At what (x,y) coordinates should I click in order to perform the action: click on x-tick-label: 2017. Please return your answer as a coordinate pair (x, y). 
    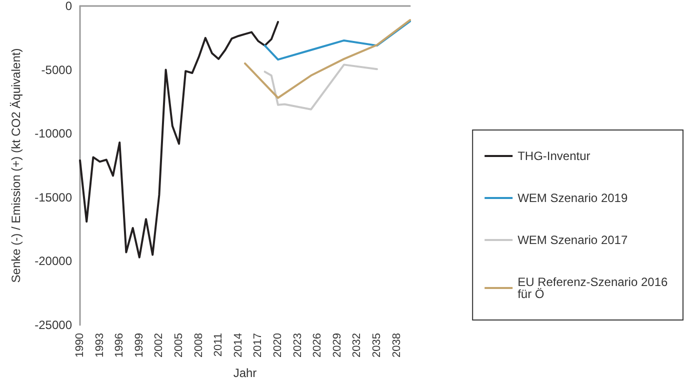
    Looking at the image, I should click on (258, 345).